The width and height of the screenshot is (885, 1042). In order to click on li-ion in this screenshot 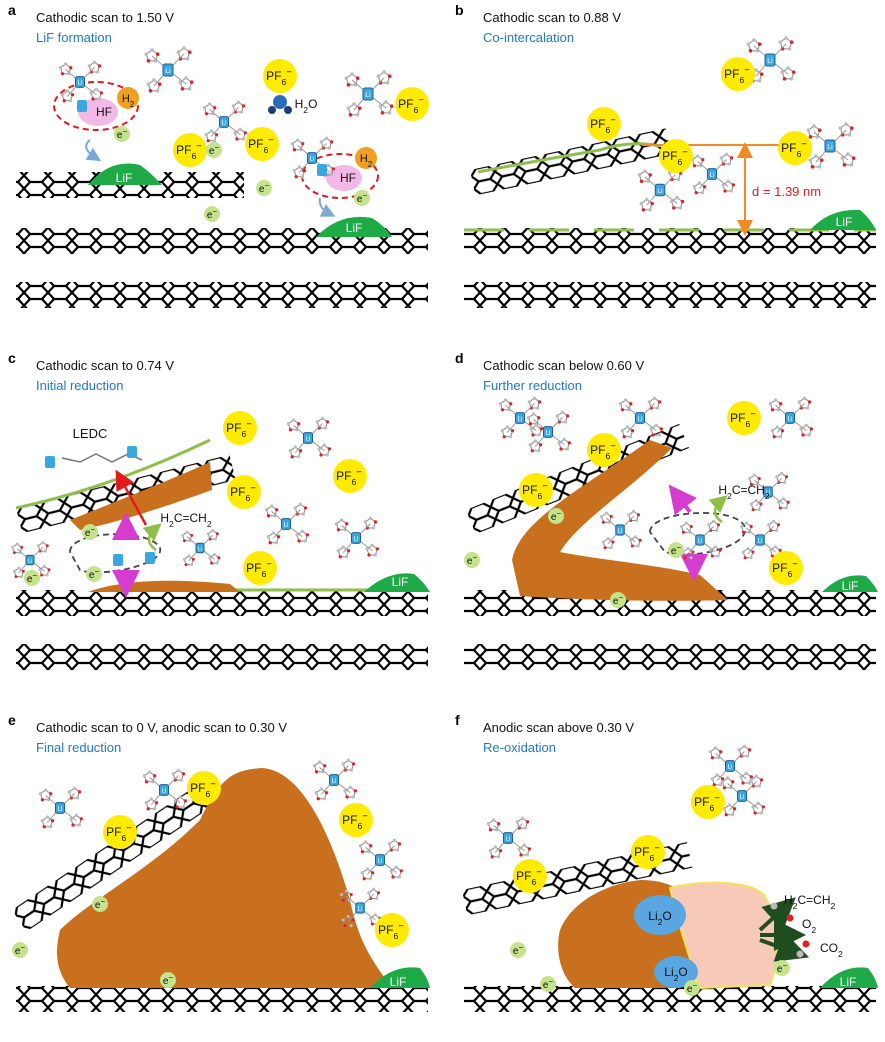, I will do `click(132, 452)`.